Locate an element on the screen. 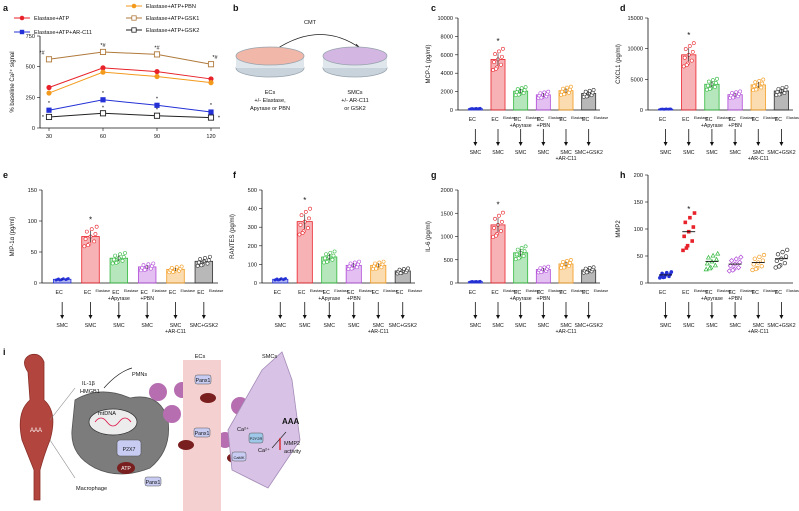 This screenshot has height=511, width=799. y-axis-label: CXCL1 (pg/ml) is located at coordinates (619, 64).